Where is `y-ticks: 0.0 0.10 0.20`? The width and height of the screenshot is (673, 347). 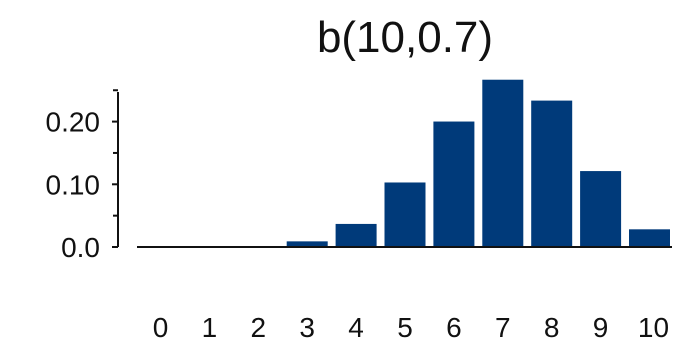 y-ticks: 0.0 0.10 0.20 is located at coordinates (82, 176).